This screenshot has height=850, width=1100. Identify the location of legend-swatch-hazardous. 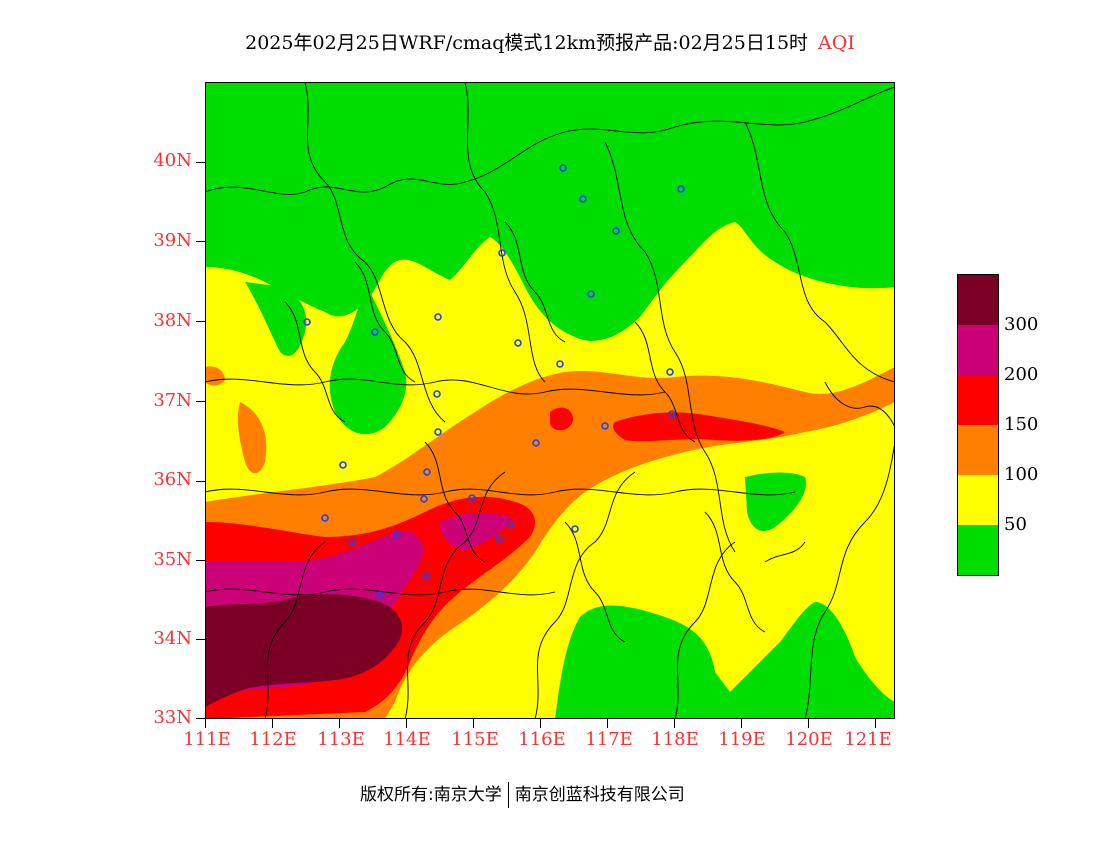
(978, 300).